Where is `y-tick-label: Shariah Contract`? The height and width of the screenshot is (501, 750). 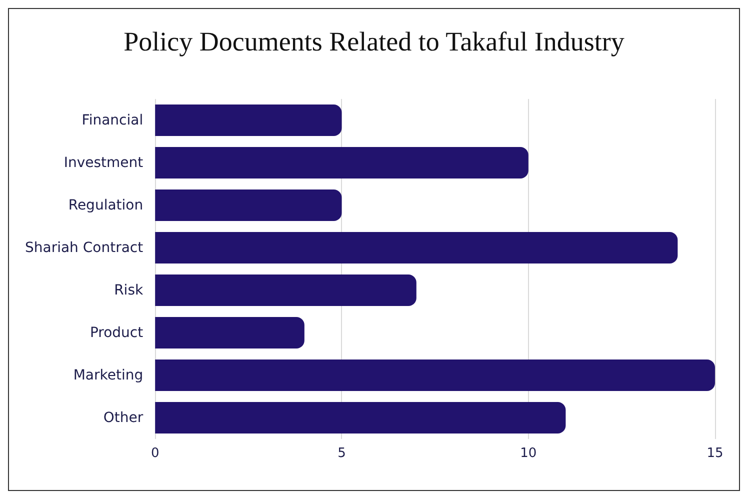
y-tick-label: Shariah Contract is located at coordinates (84, 248).